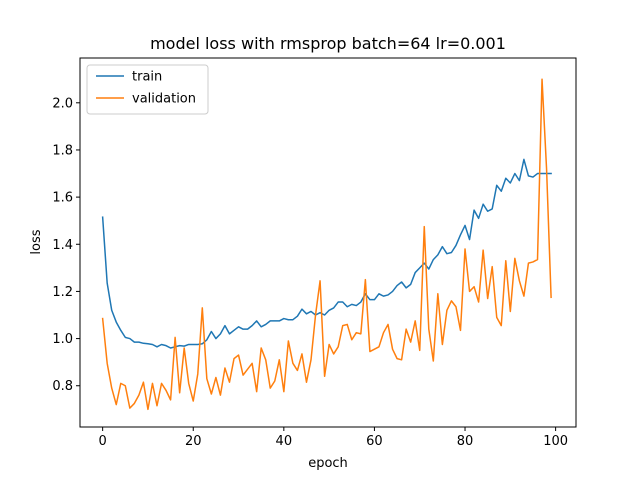 Image resolution: width=640 pixels, height=480 pixels. Describe the element at coordinates (193, 441) in the screenshot. I see `x-tick-label: 20` at that location.